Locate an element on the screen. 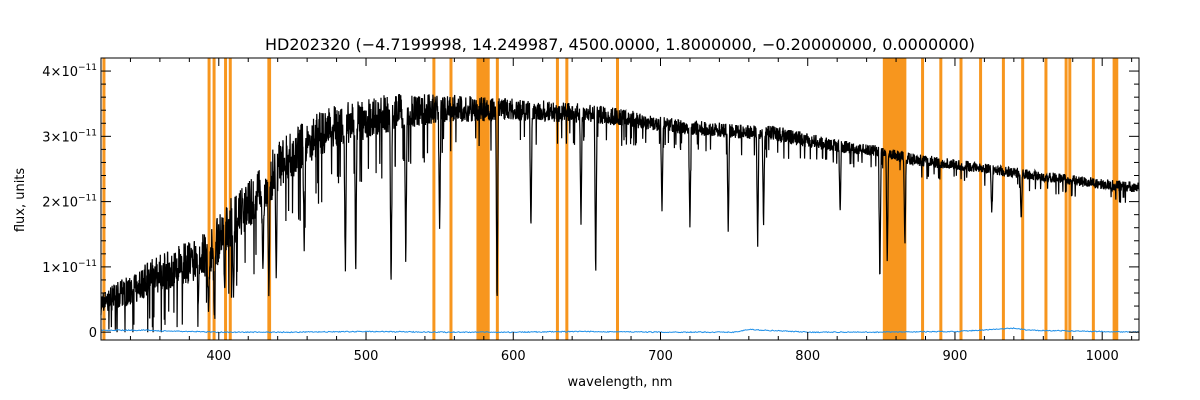 The width and height of the screenshot is (1200, 400). y-tick-label-1: 1×10⁻¹¹ is located at coordinates (69, 267).